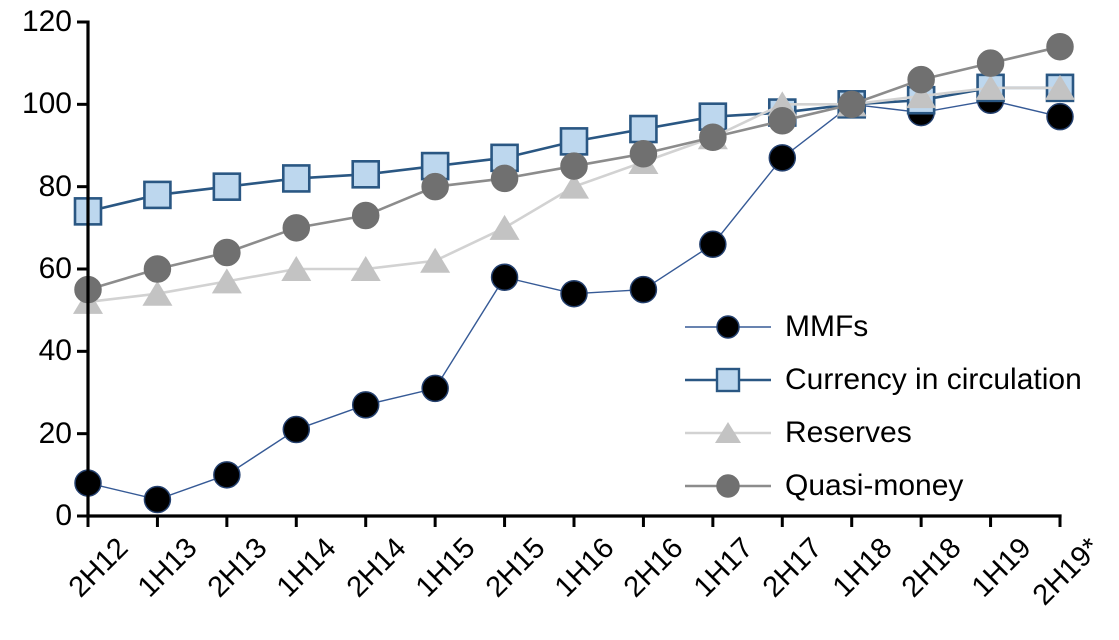 The width and height of the screenshot is (1119, 640). I want to click on y-axis-label: 20, so click(55, 433).